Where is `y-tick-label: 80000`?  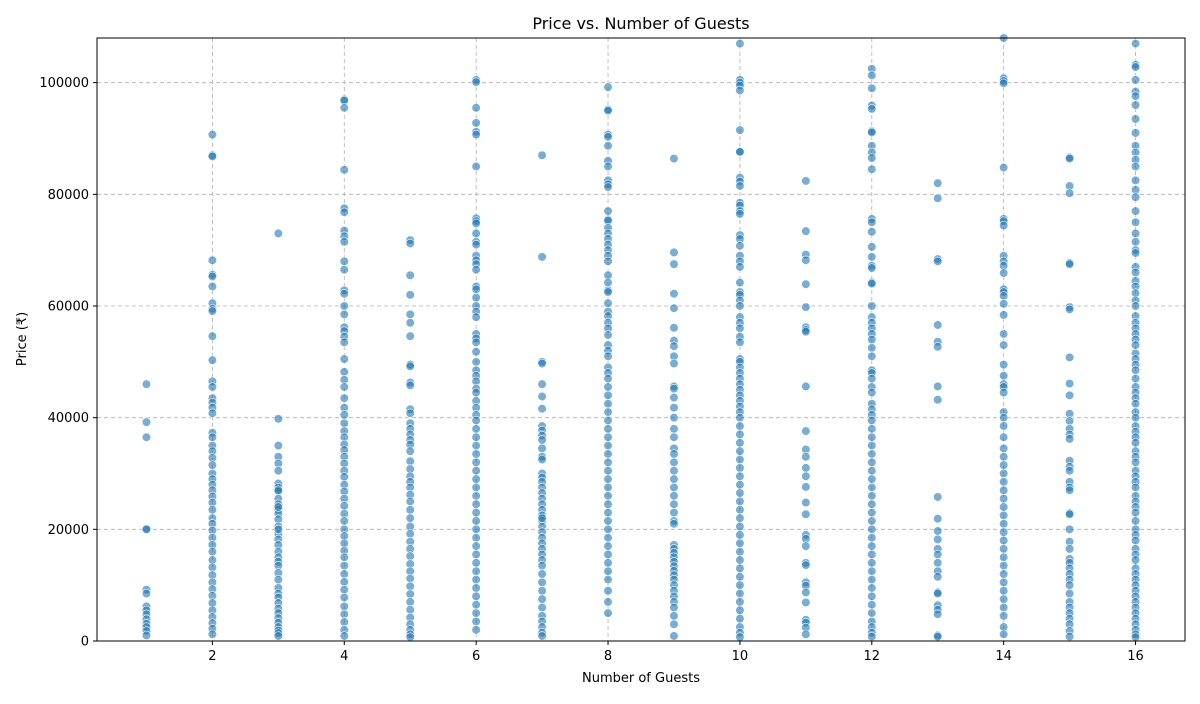
y-tick-label: 80000 is located at coordinates (68, 195).